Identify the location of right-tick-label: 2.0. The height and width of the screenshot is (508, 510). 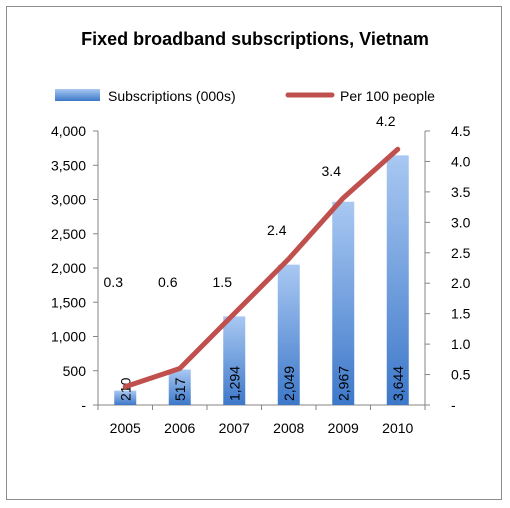
(461, 283).